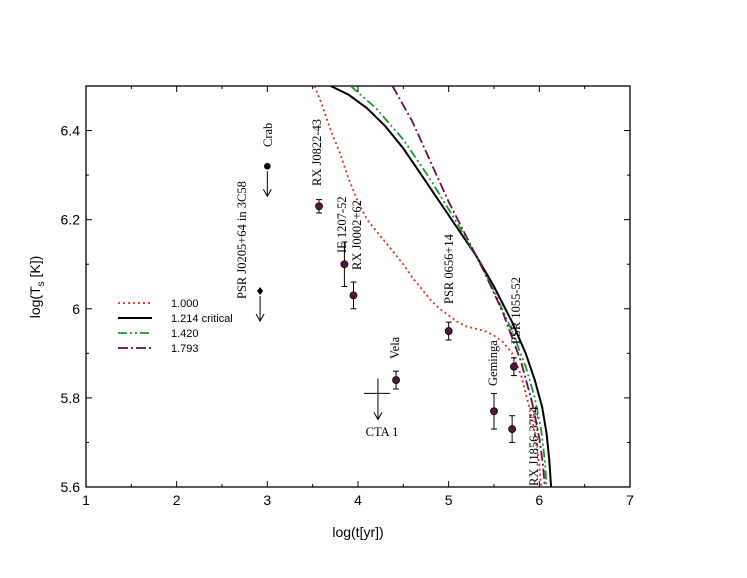 The image size is (747, 578). I want to click on y-axis-label-main: log(T, so click(35, 302).